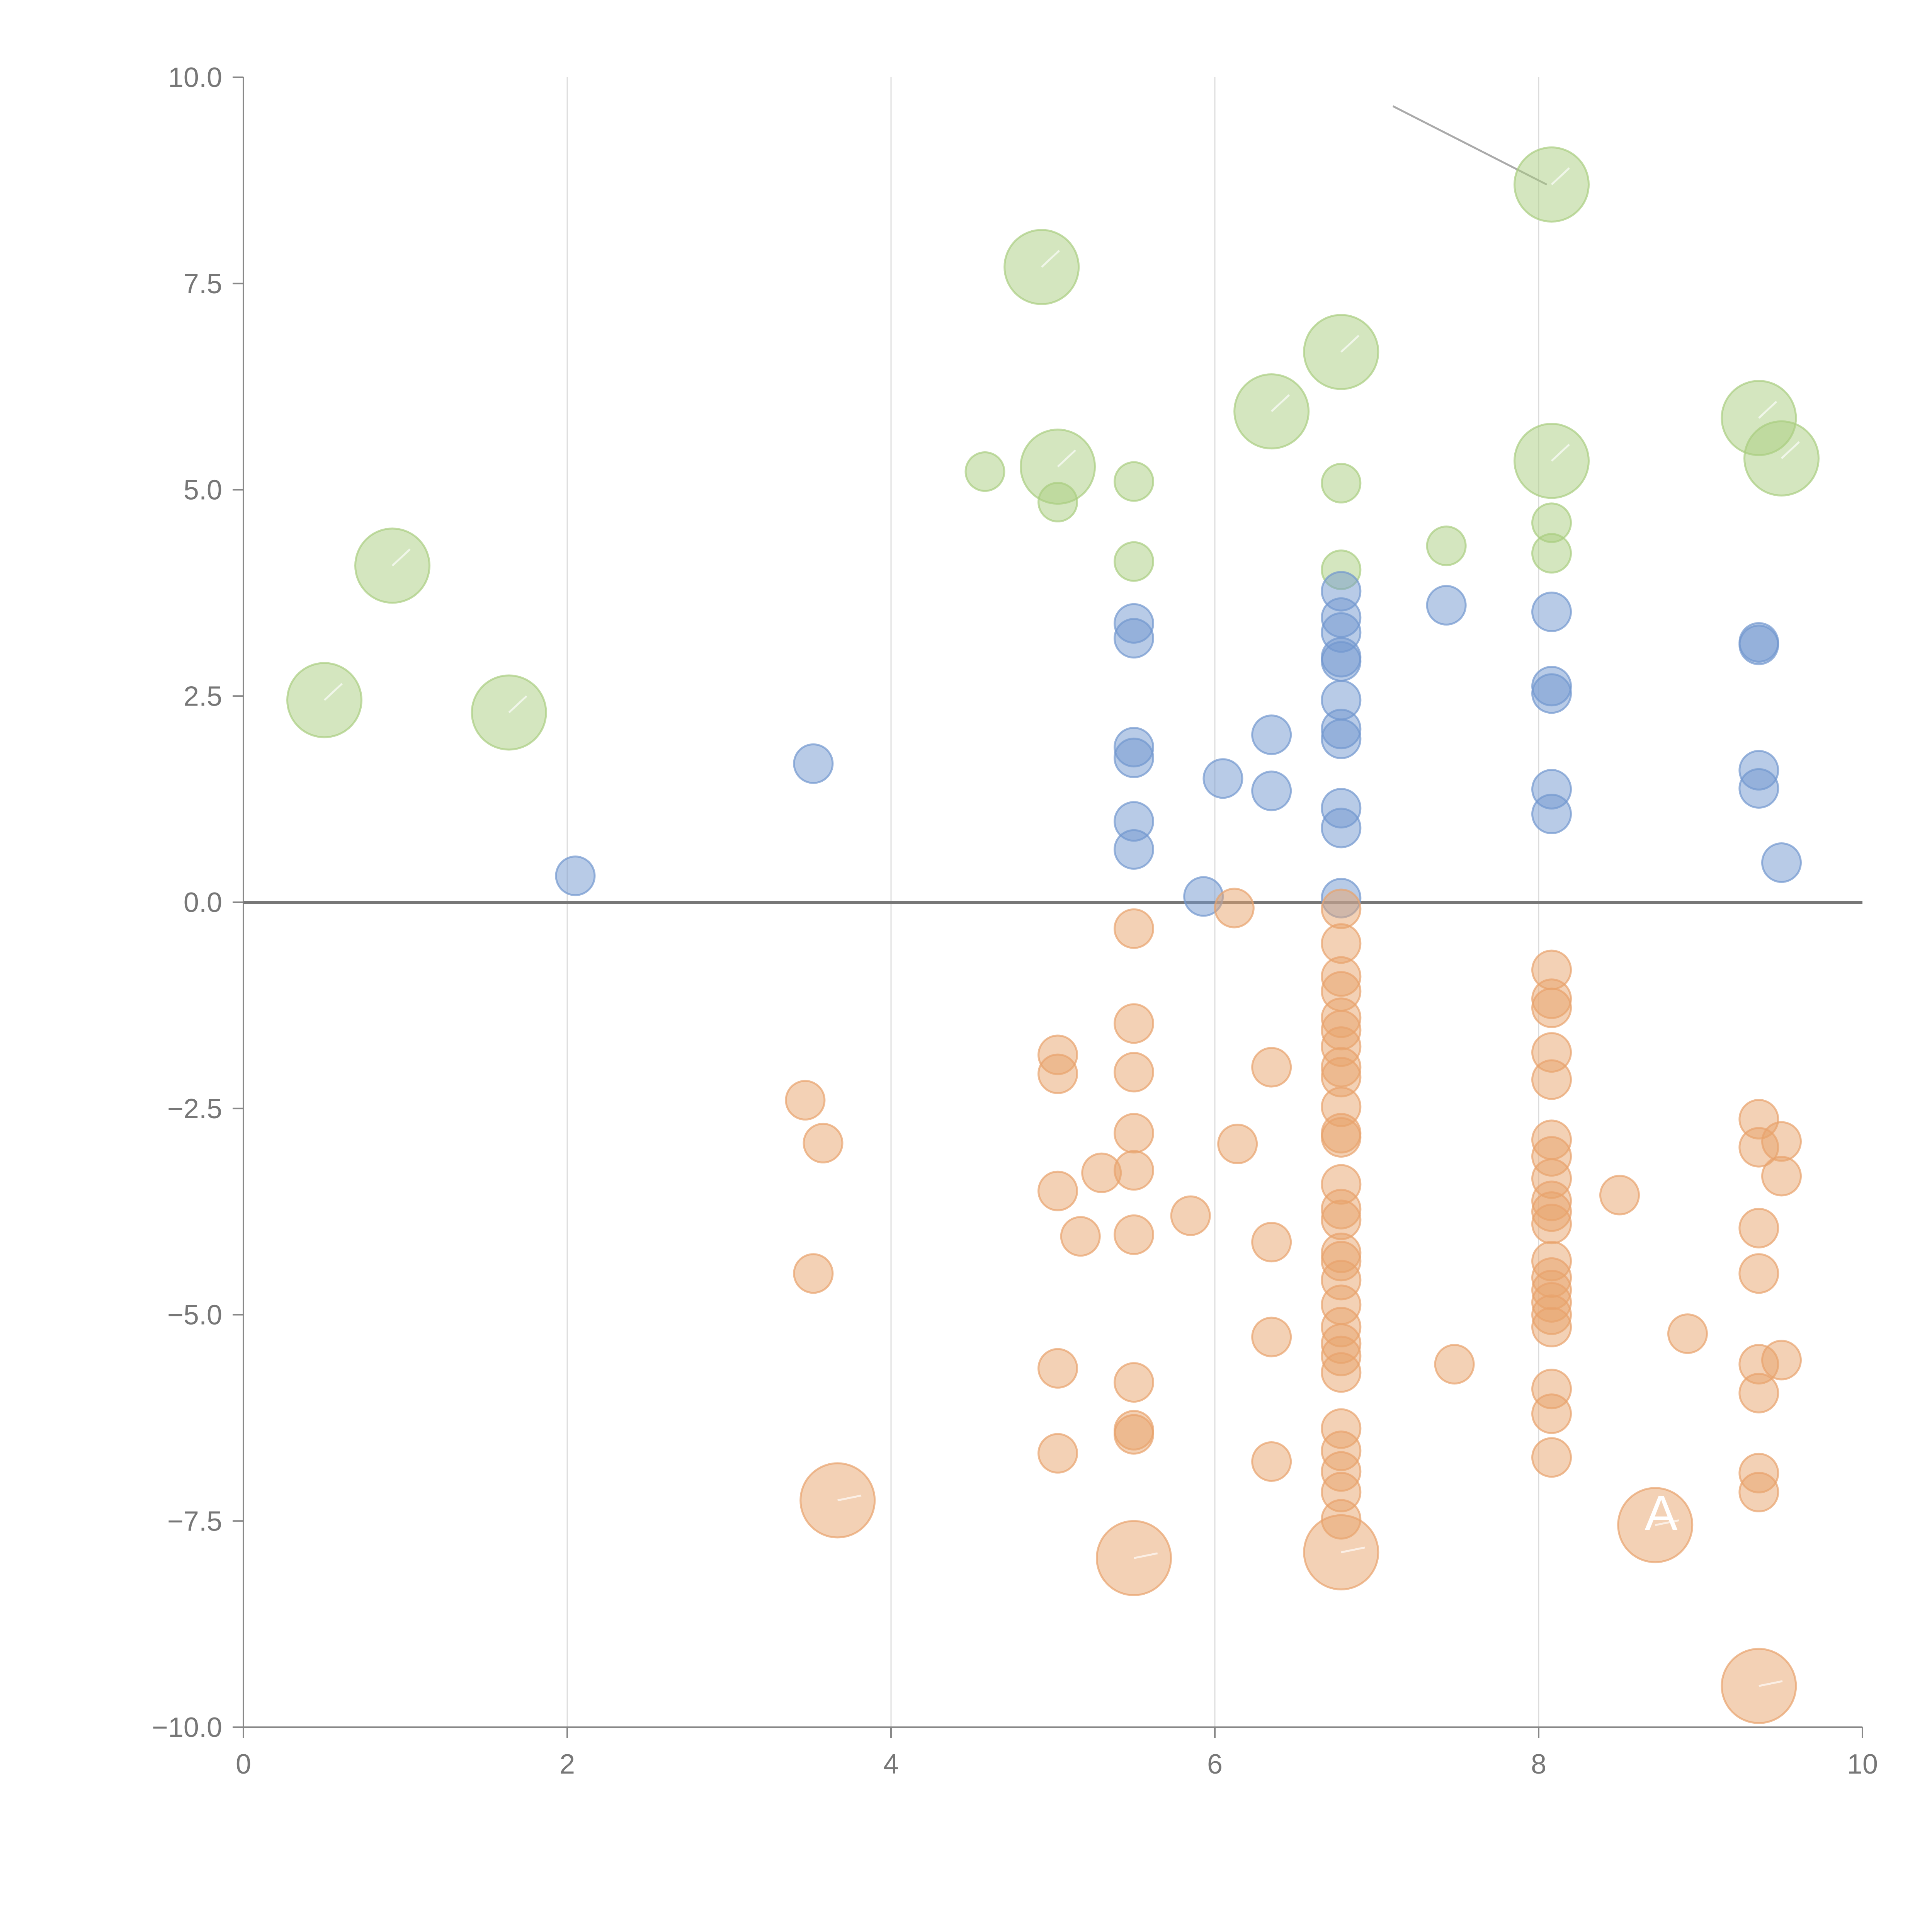 This screenshot has width=1932, height=1932. Describe the element at coordinates (567, 1765) in the screenshot. I see `x-tick-label: 2` at that location.